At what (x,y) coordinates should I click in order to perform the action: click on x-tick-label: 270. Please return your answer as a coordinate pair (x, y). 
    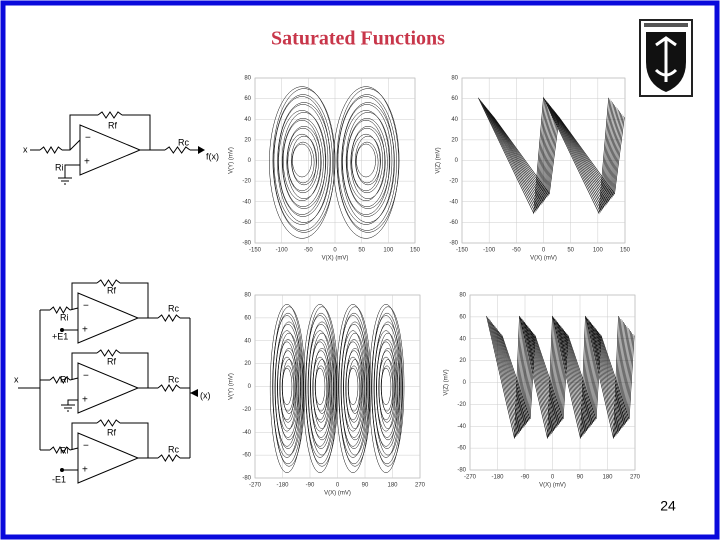
    Looking at the image, I should click on (420, 486).